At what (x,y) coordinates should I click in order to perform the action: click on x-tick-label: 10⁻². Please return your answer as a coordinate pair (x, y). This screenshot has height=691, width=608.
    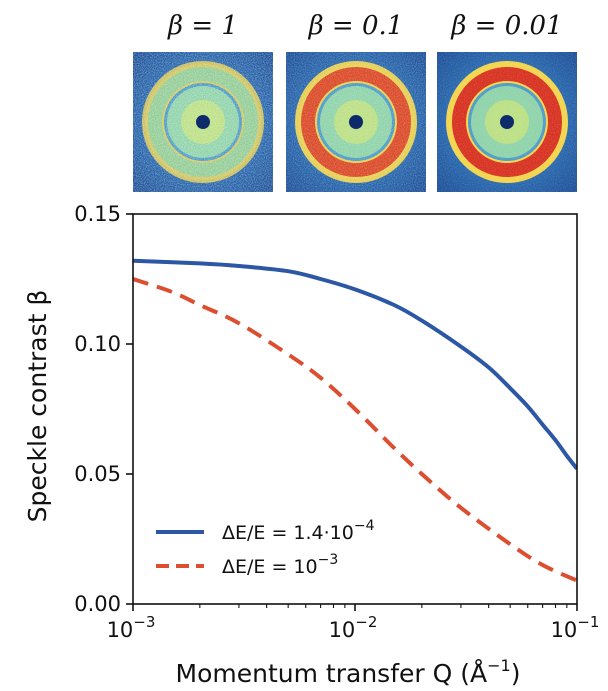
    Looking at the image, I should click on (353, 627).